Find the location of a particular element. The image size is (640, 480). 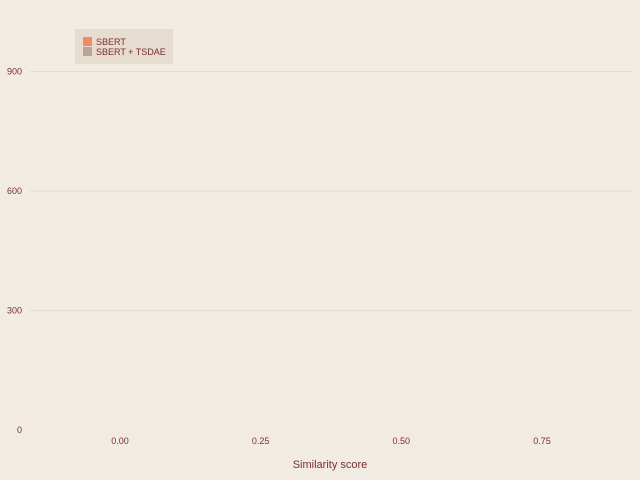

x-tick-label: 0.00 is located at coordinates (120, 441).